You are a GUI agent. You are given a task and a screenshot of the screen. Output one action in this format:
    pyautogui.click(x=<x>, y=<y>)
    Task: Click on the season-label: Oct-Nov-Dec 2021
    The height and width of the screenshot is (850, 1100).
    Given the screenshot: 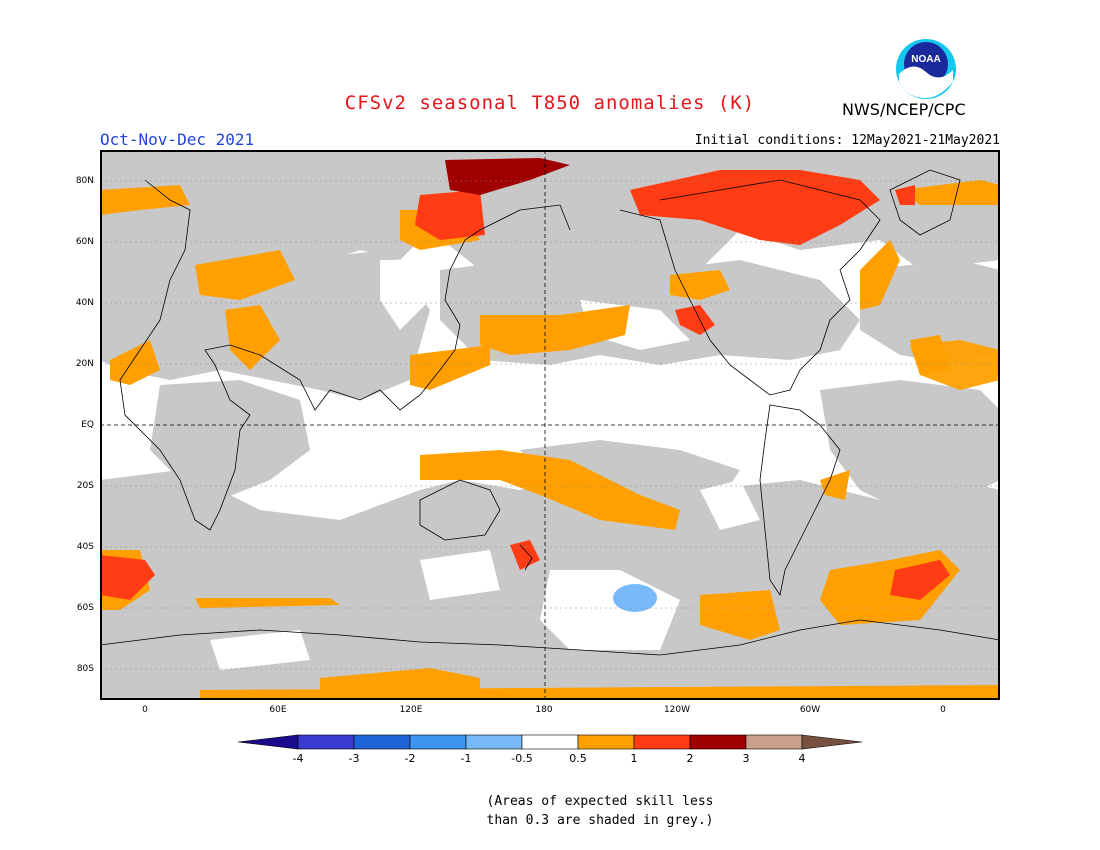 What is the action you would take?
    pyautogui.click(x=177, y=139)
    